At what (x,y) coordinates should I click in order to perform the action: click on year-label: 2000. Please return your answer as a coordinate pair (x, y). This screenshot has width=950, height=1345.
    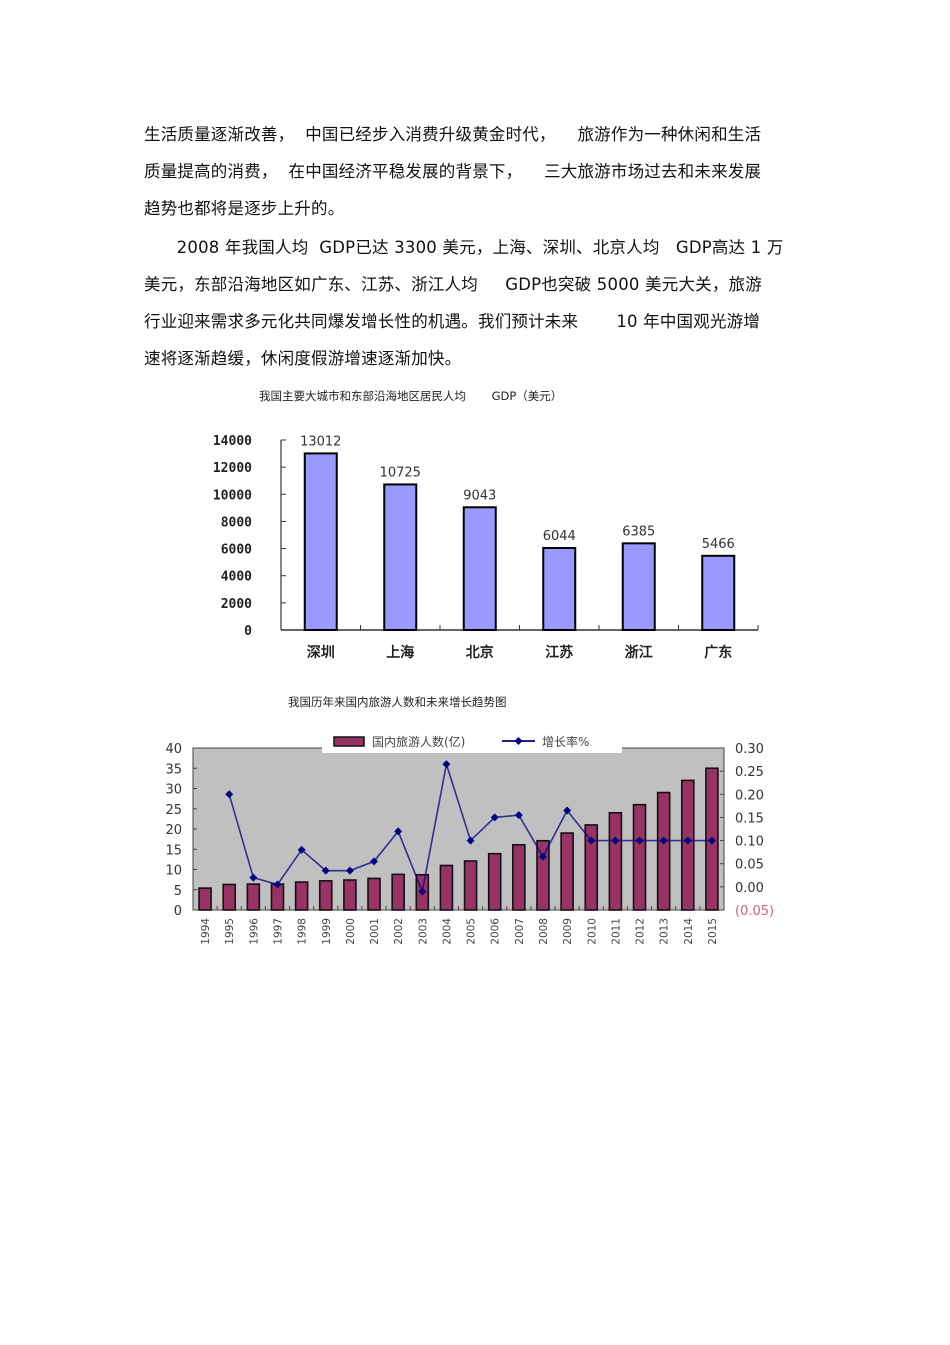
    Looking at the image, I should click on (351, 931).